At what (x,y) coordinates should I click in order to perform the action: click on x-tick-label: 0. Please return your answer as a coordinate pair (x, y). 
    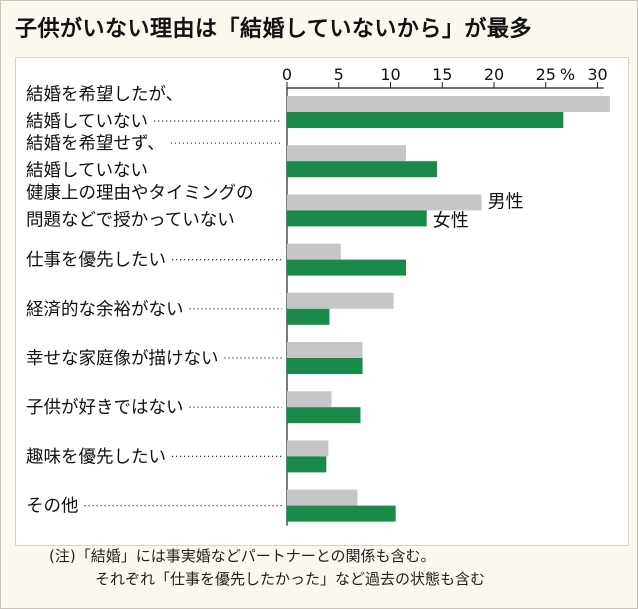
    Looking at the image, I should click on (287, 74).